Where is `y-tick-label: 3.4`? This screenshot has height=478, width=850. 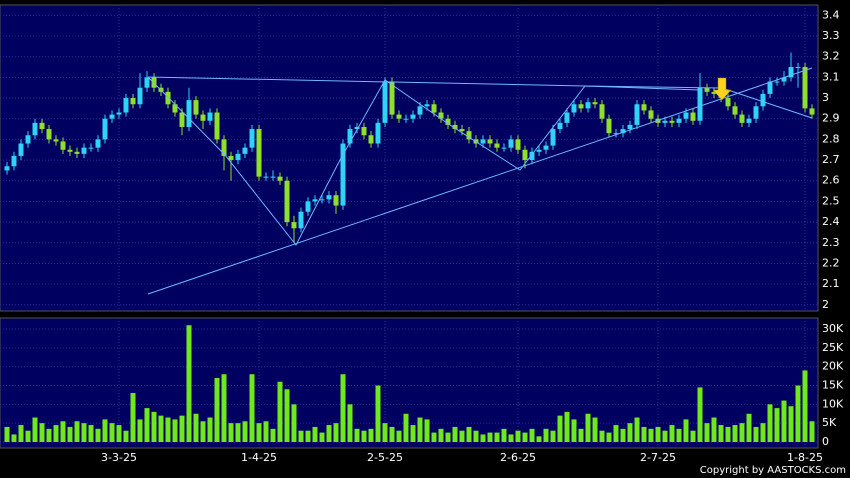 y-tick-label: 3.4 is located at coordinates (831, 14).